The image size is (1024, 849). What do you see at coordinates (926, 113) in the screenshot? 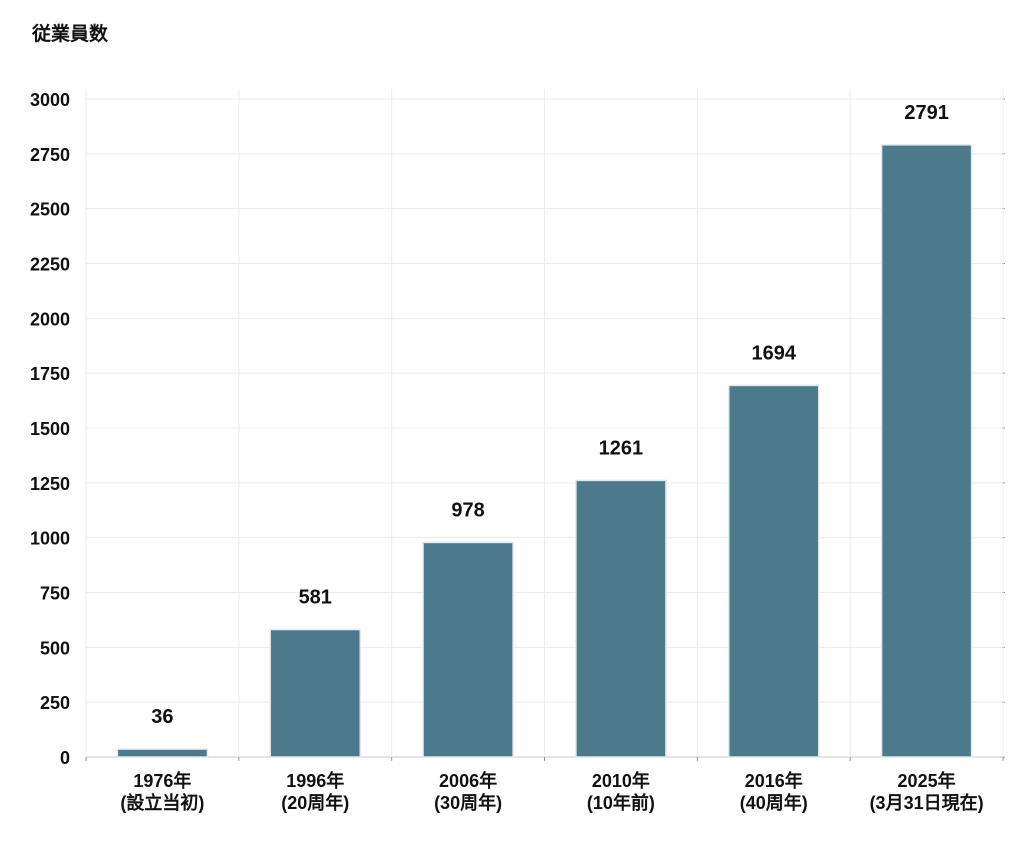
I see `data-label: 2791` at bounding box center [926, 113].